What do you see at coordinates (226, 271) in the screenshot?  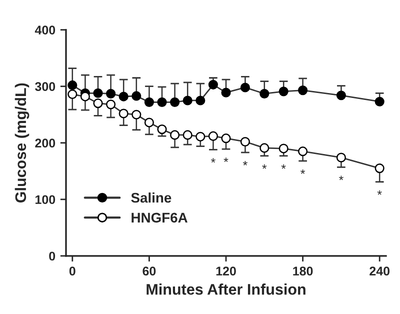 I see `x-tick-label: 120` at bounding box center [226, 271].